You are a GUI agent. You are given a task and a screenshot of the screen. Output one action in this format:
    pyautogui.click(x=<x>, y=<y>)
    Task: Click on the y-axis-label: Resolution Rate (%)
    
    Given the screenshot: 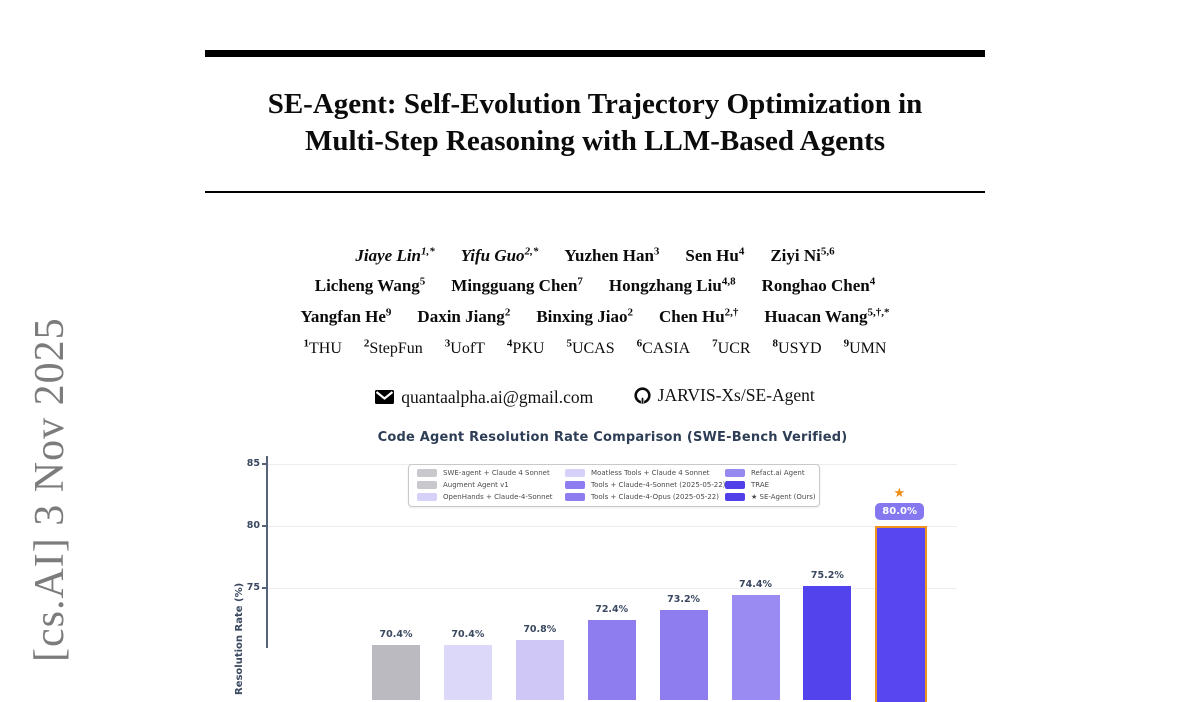 What is the action you would take?
    pyautogui.click(x=239, y=638)
    